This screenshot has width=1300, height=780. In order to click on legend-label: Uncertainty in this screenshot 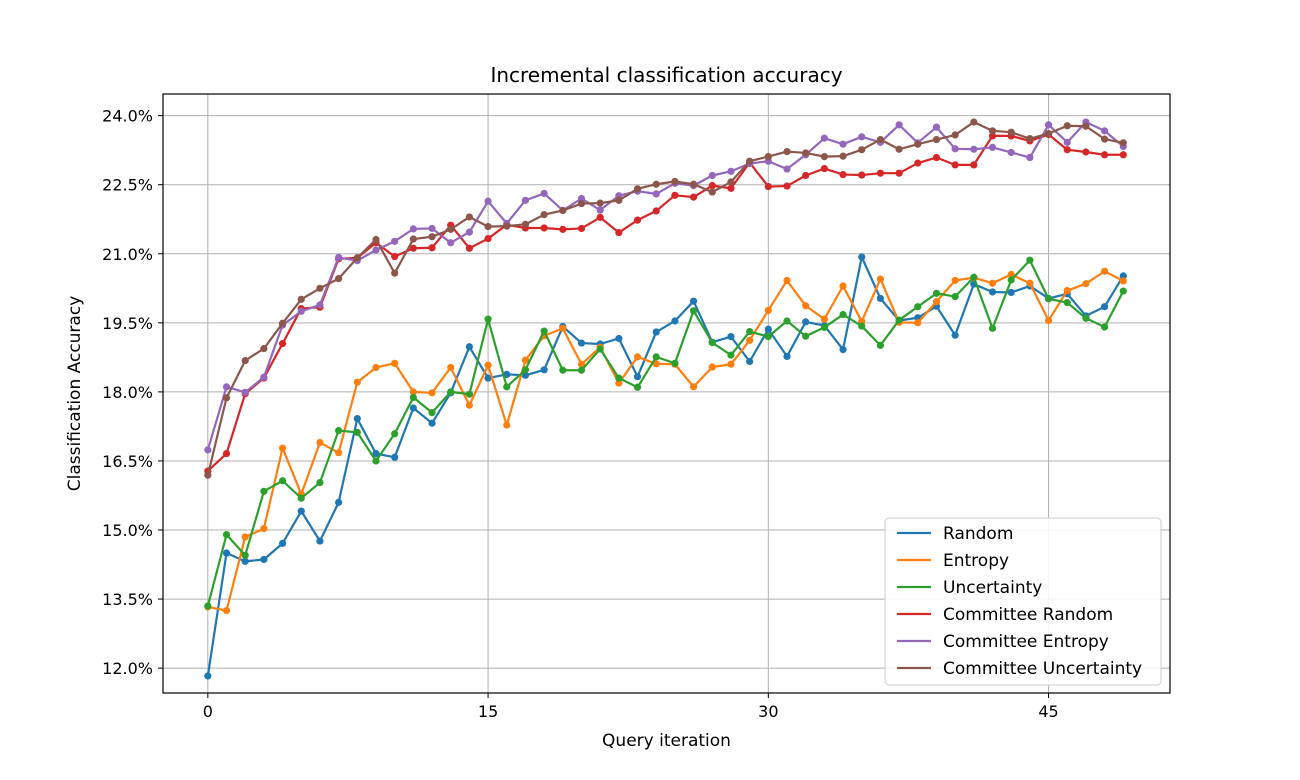, I will do `click(992, 588)`.